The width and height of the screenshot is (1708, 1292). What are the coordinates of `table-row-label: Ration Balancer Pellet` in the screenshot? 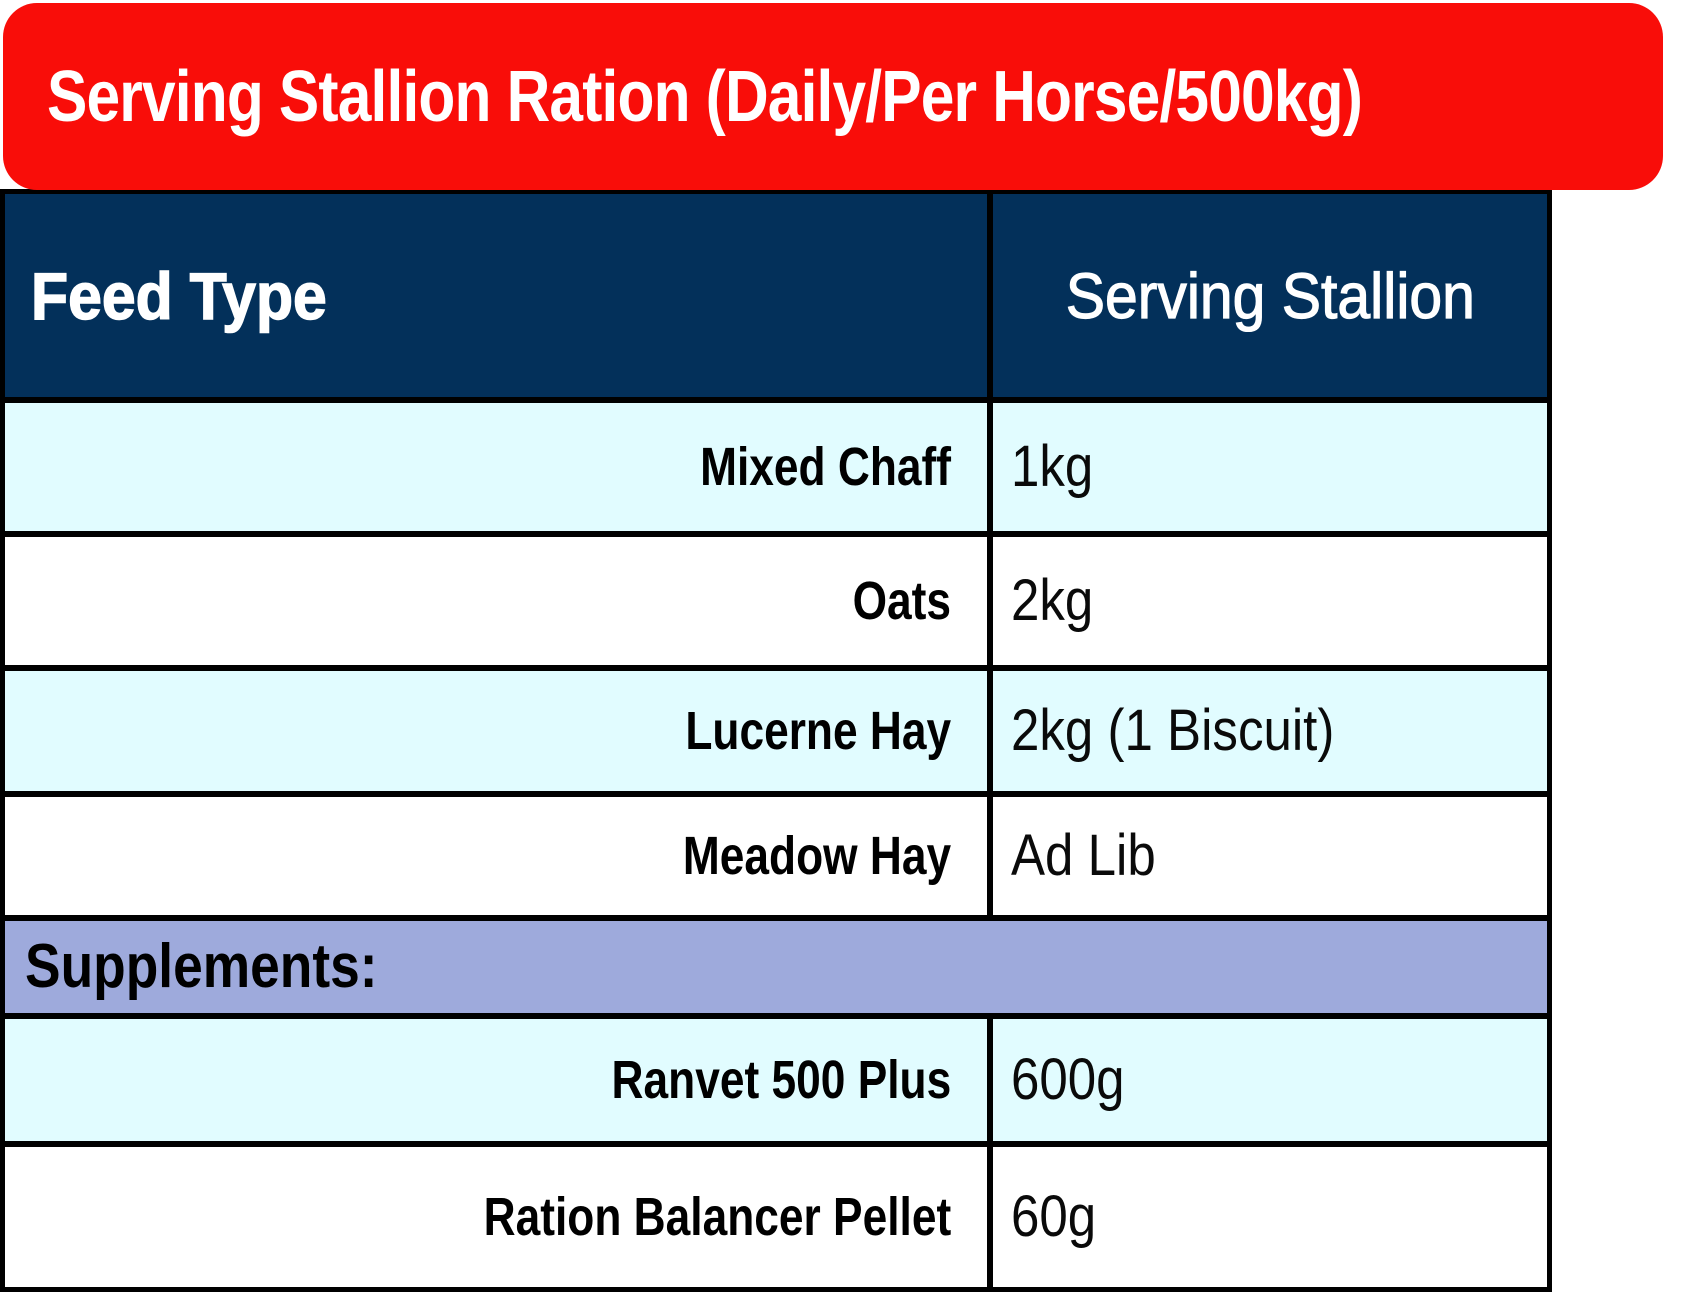 It's located at (496, 1217).